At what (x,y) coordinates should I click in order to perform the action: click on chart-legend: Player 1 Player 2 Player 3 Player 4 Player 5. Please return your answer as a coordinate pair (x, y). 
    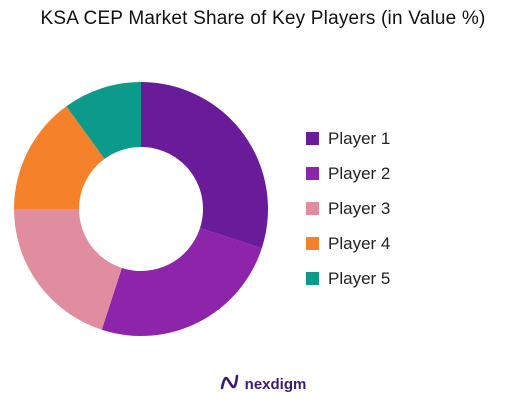
    Looking at the image, I should click on (348, 208).